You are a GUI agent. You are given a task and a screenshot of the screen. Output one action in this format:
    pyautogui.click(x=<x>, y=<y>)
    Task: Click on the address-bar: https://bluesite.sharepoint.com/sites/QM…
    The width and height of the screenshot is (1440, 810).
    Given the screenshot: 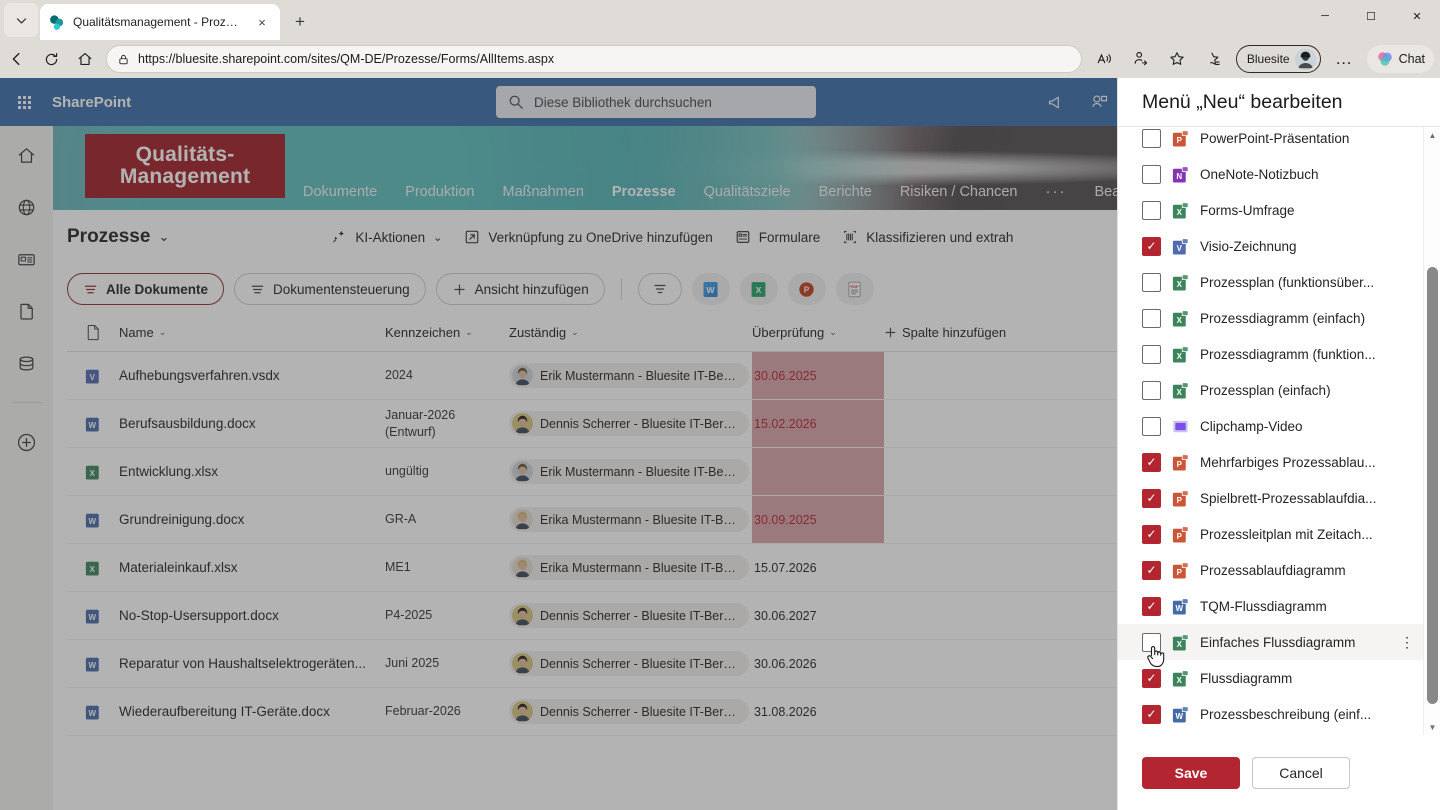 What is the action you would take?
    pyautogui.click(x=594, y=59)
    